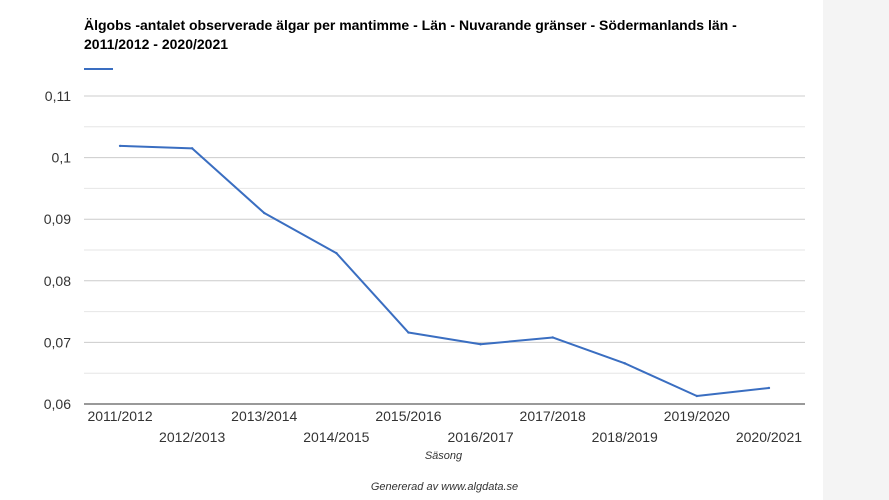 The image size is (889, 500). I want to click on y-tick-label: 0,11, so click(58, 96).